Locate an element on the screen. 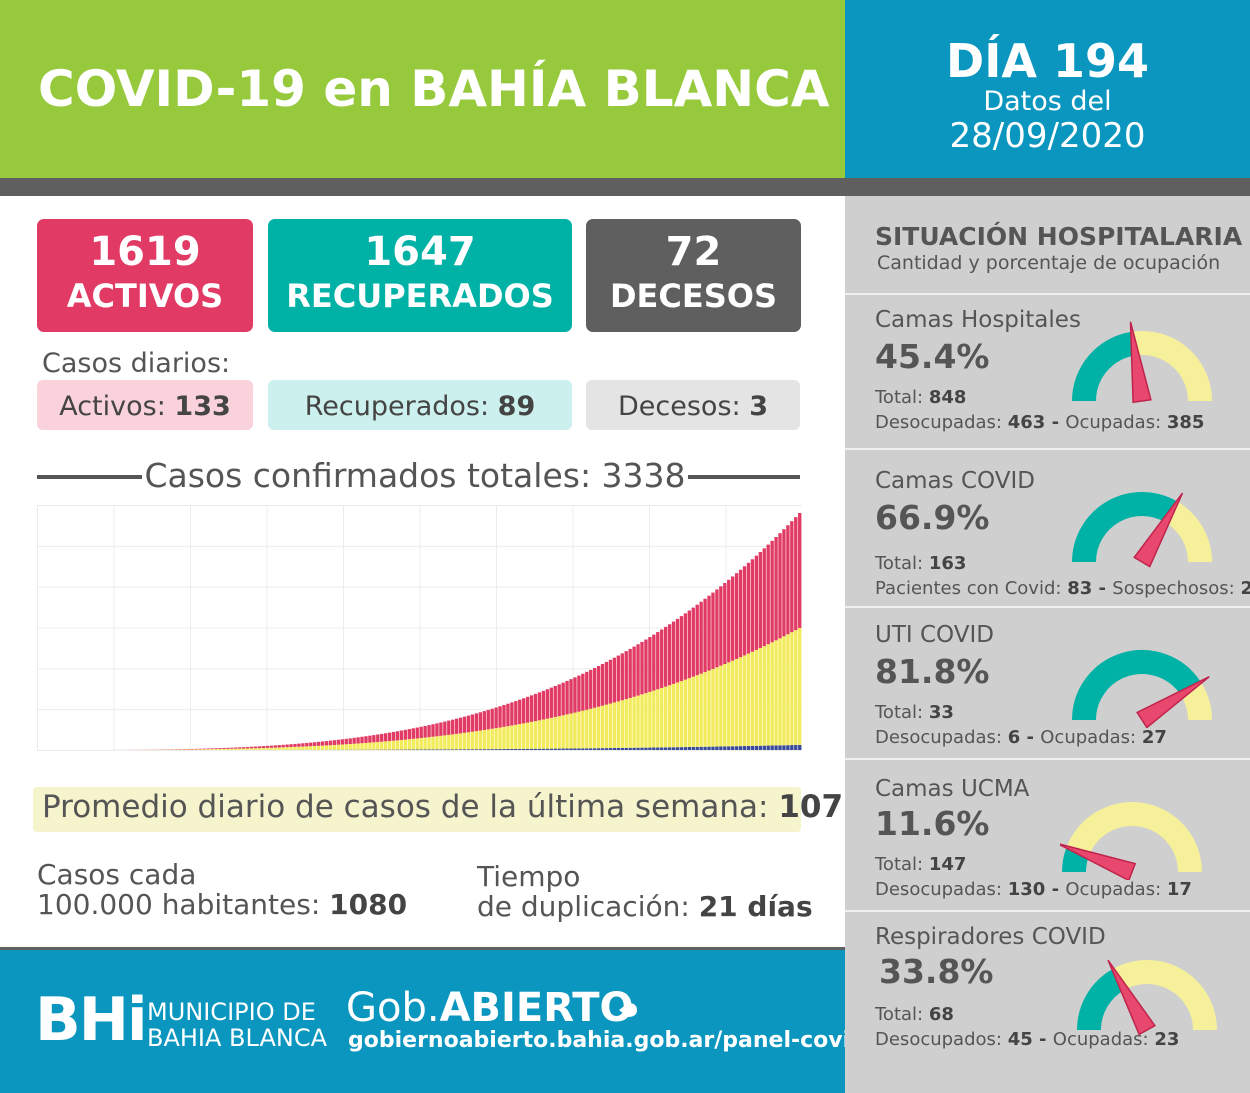 This screenshot has width=1250, height=1093. detail-b-value: 385 is located at coordinates (1185, 422).